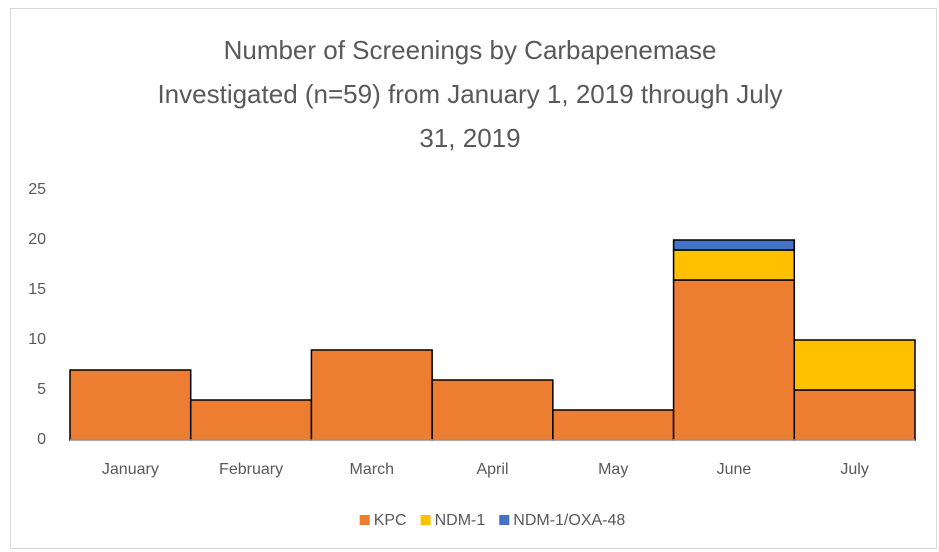 This screenshot has height=552, width=939. What do you see at coordinates (130, 469) in the screenshot?
I see `x-tick-label: January` at bounding box center [130, 469].